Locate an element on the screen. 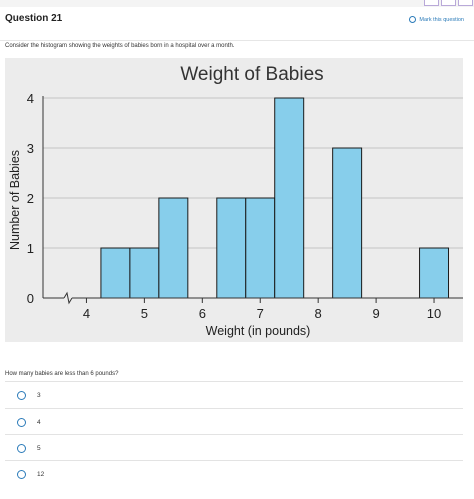 The width and height of the screenshot is (474, 499). mark-circle-icon is located at coordinates (413, 19).